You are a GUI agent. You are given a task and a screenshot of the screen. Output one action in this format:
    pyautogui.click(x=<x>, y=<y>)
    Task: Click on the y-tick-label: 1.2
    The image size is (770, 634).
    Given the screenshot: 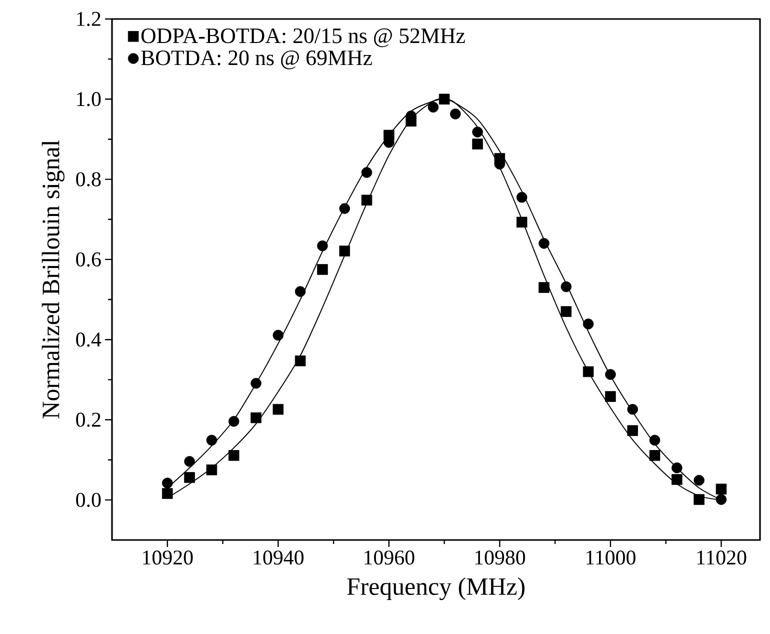 What is the action you would take?
    pyautogui.click(x=88, y=19)
    